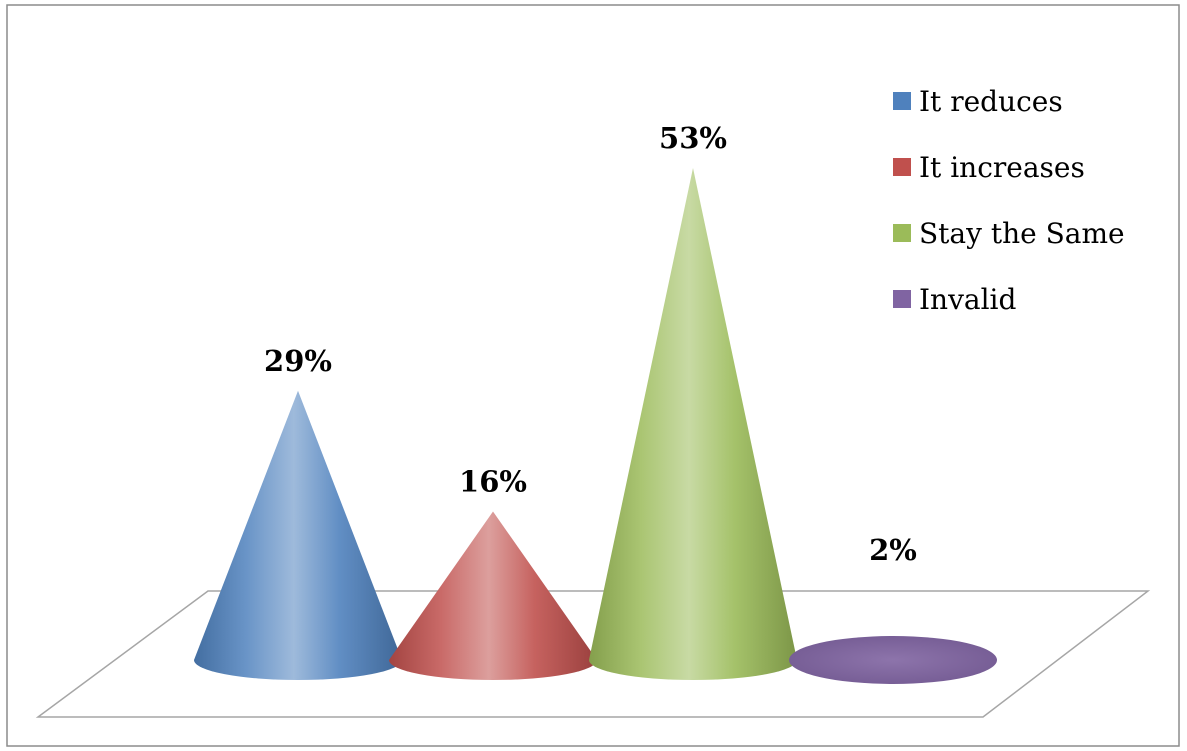  Describe the element at coordinates (968, 299) in the screenshot. I see `legend-label-invalid: Invalid` at that location.